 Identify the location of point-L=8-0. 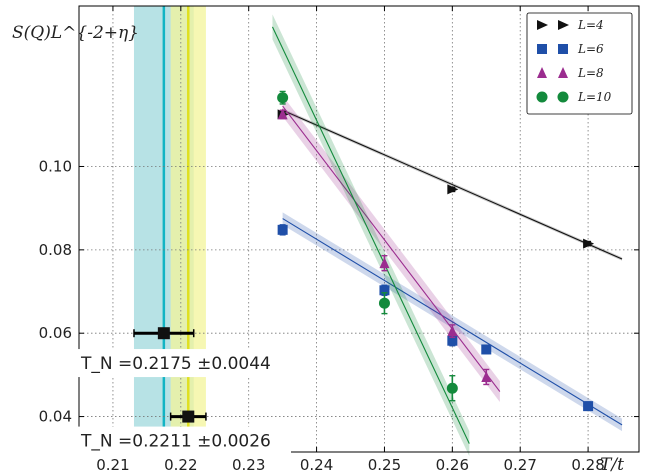
(282, 114).